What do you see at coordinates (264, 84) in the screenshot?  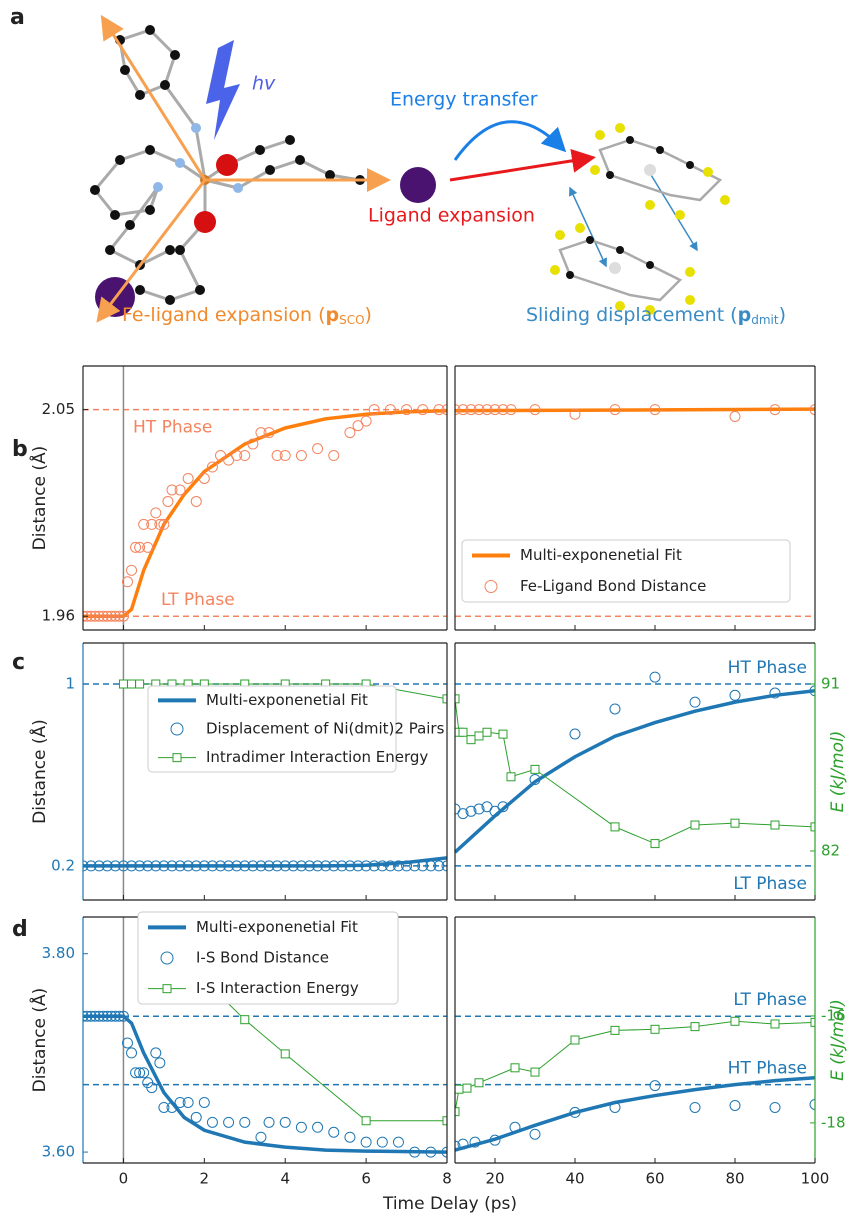 I see `hv-label: hv` at bounding box center [264, 84].